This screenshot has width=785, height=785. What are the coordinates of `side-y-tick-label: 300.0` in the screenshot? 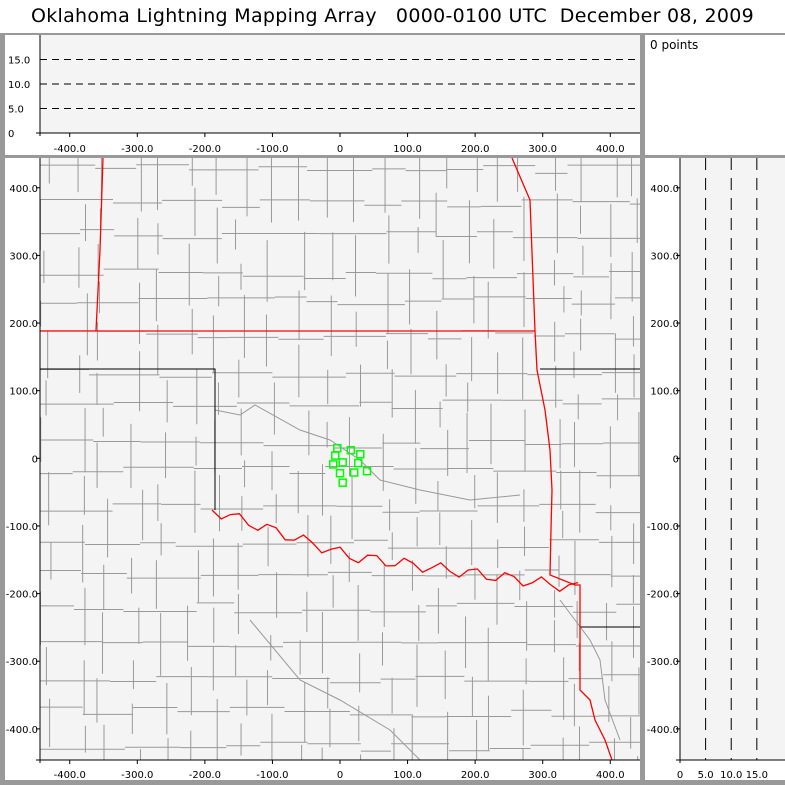 It's located at (664, 256).